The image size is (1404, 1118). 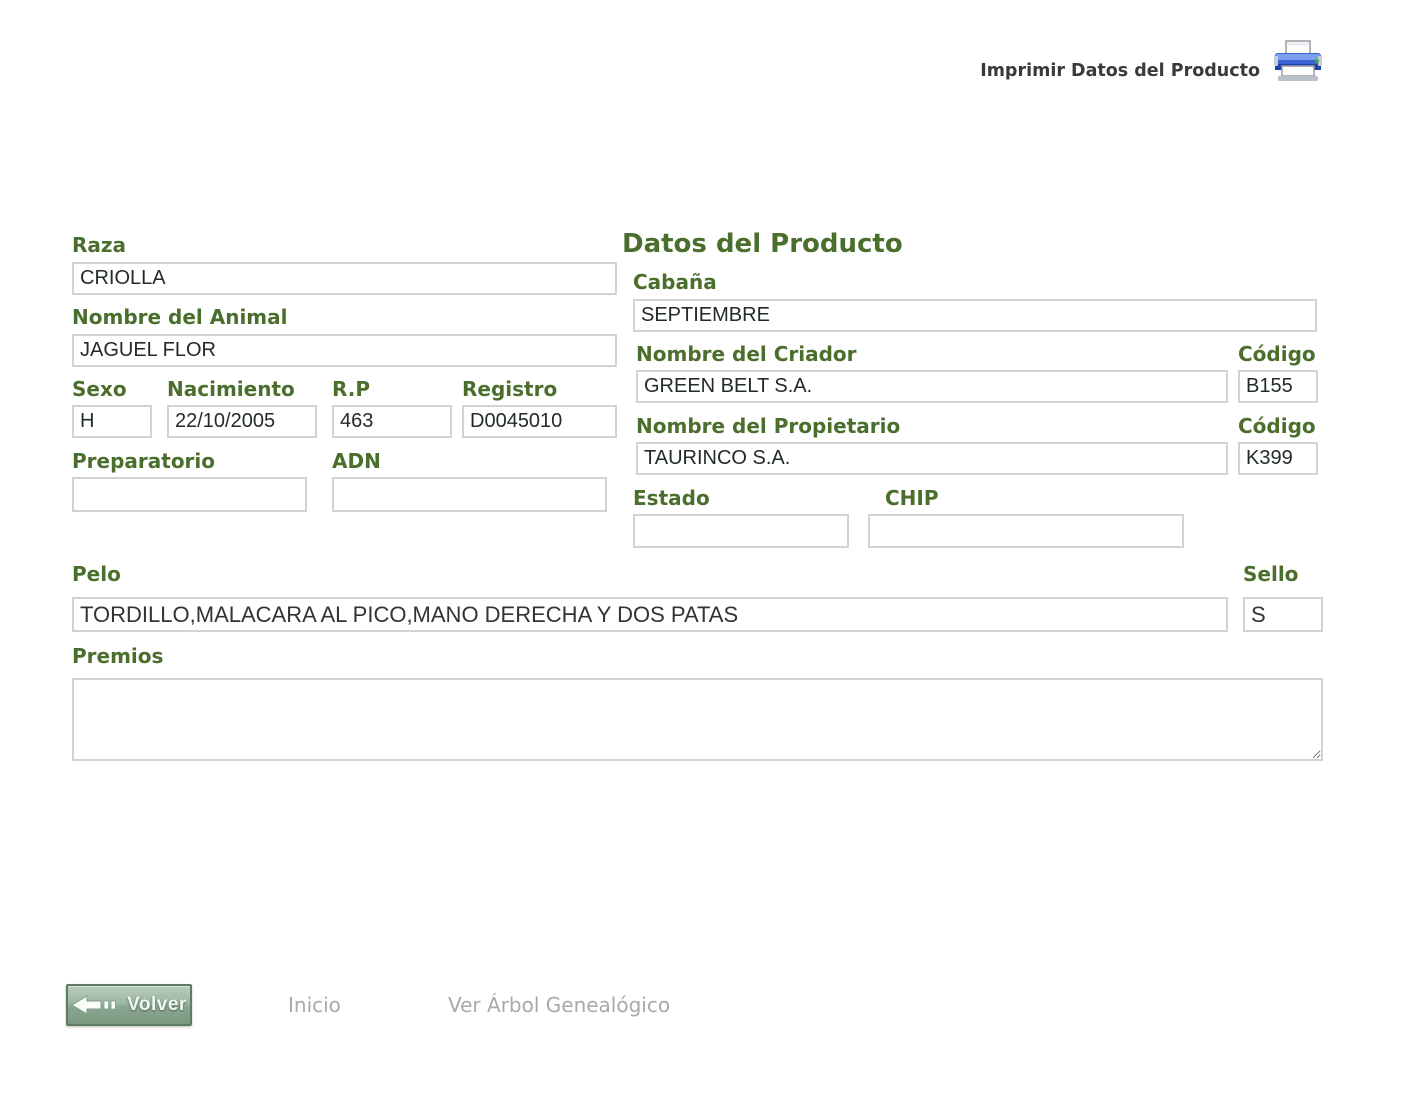 What do you see at coordinates (95, 1005) in the screenshot?
I see `back-arrow-icon` at bounding box center [95, 1005].